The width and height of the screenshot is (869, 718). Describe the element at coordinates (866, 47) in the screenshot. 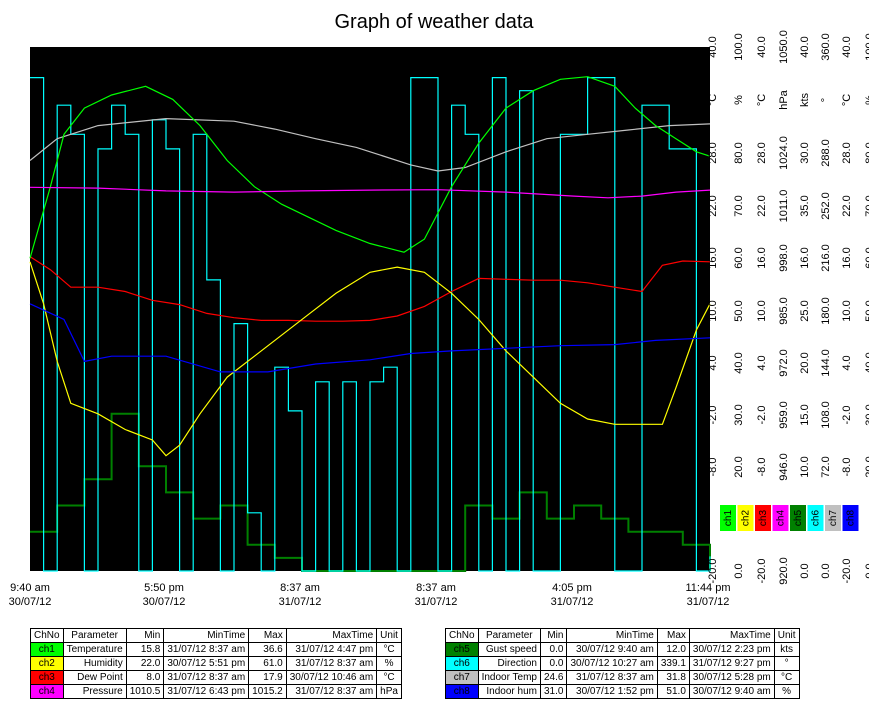

I see `y-tick-label: 100.0` at that location.